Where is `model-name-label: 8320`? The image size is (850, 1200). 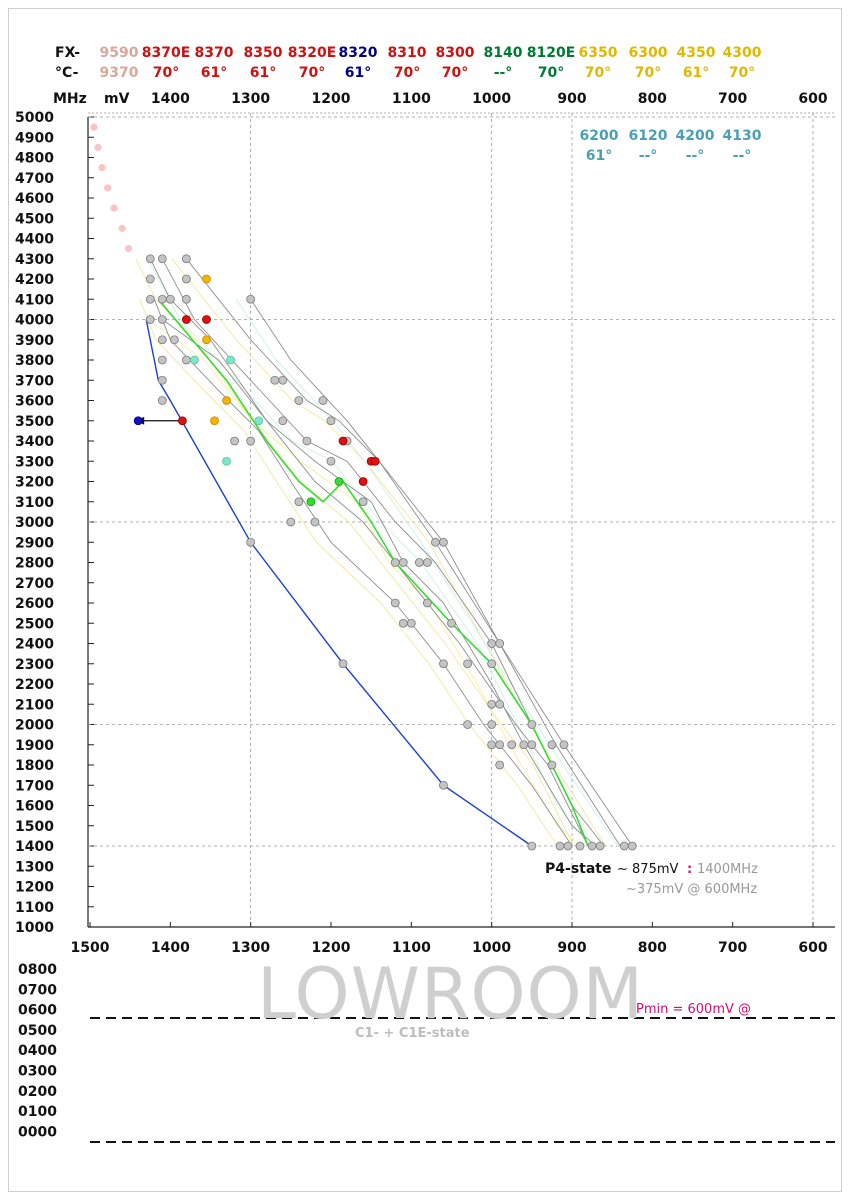 model-name-label: 8320 is located at coordinates (358, 53).